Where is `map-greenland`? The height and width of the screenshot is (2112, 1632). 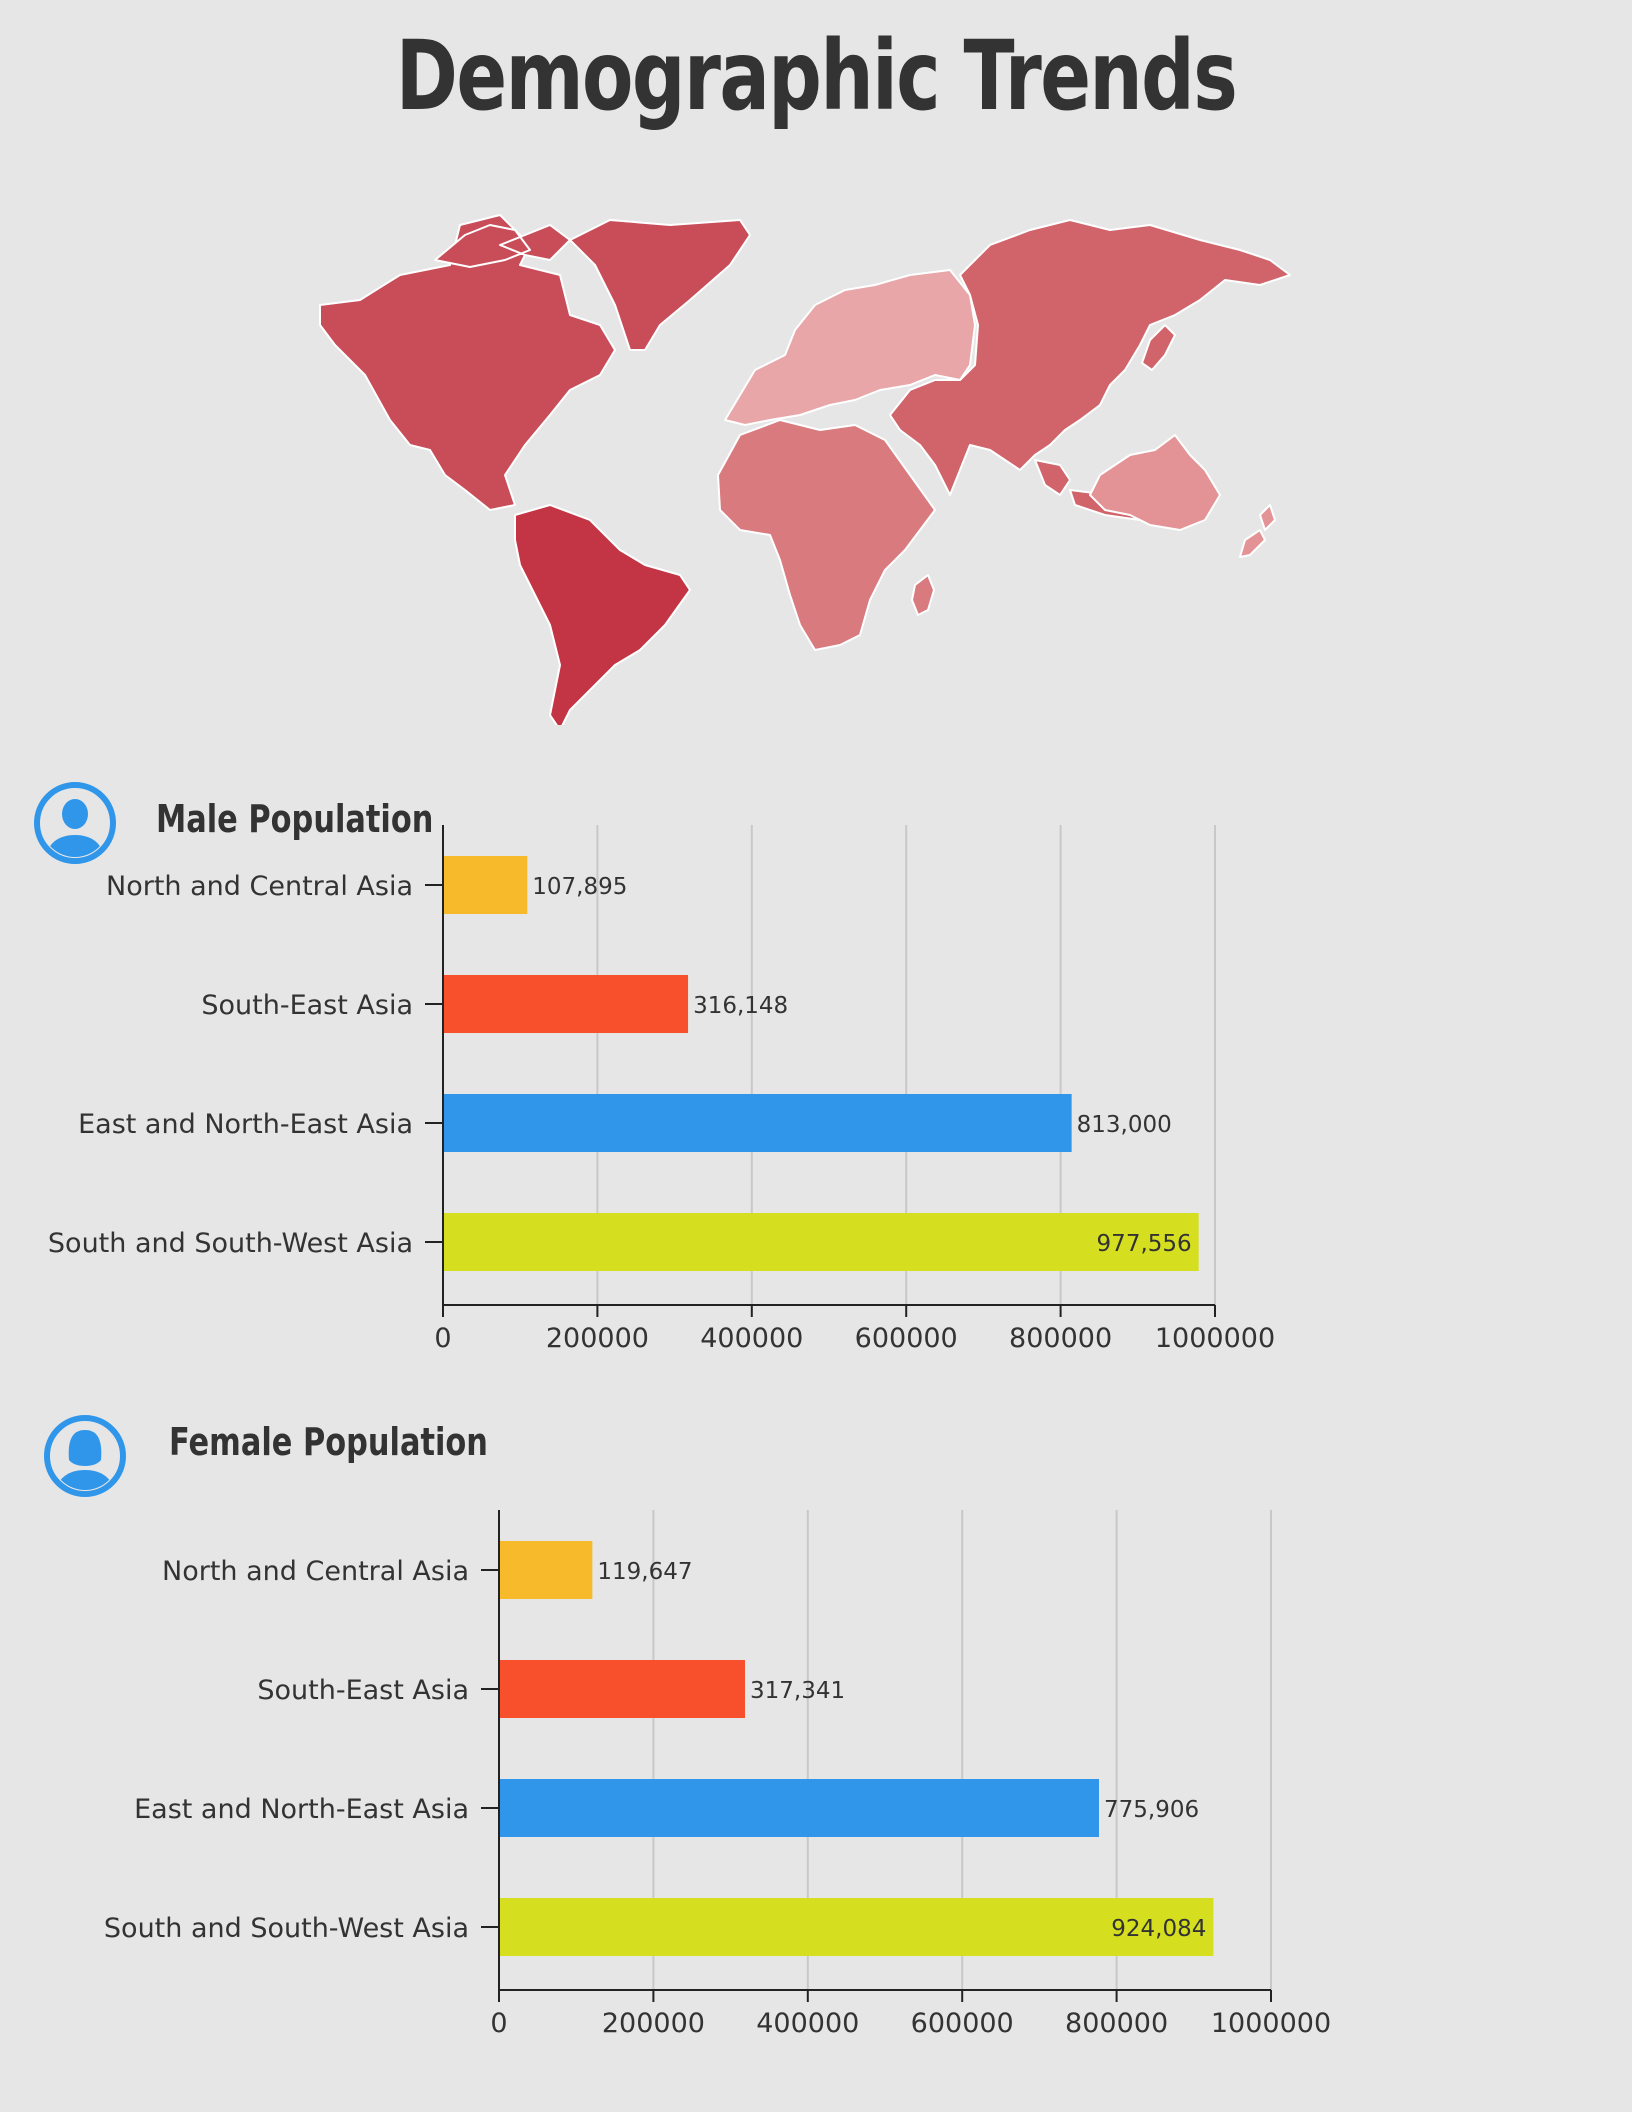
map-greenland is located at coordinates (660, 285).